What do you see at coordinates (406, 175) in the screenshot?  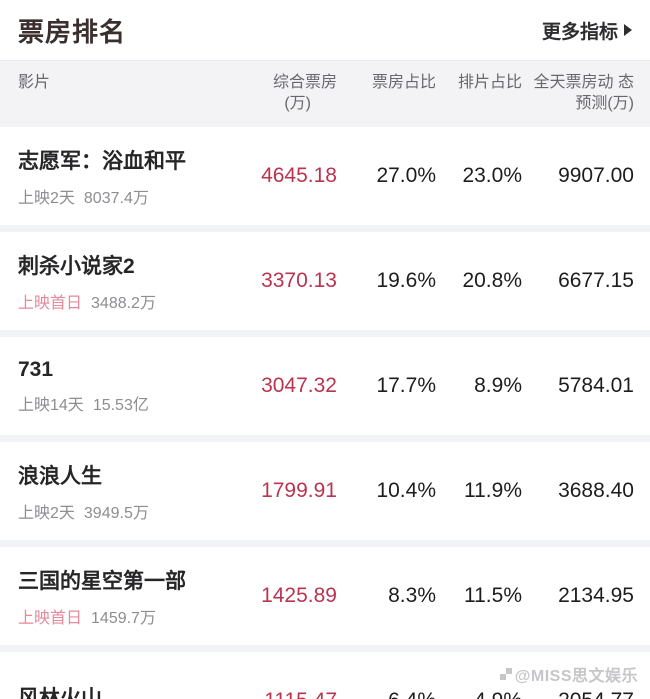 I see `box-share-value: 27.0%` at bounding box center [406, 175].